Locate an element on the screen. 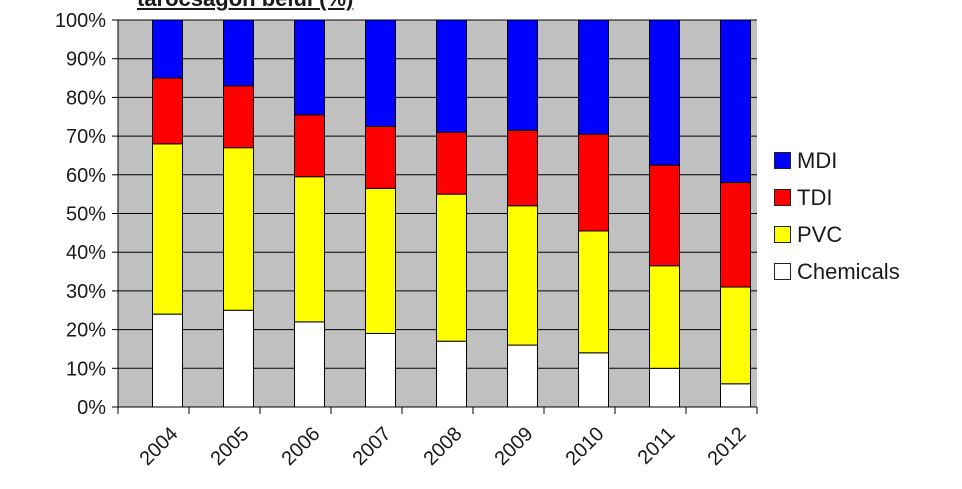  legend-item-mdi: MDI is located at coordinates (837, 160).